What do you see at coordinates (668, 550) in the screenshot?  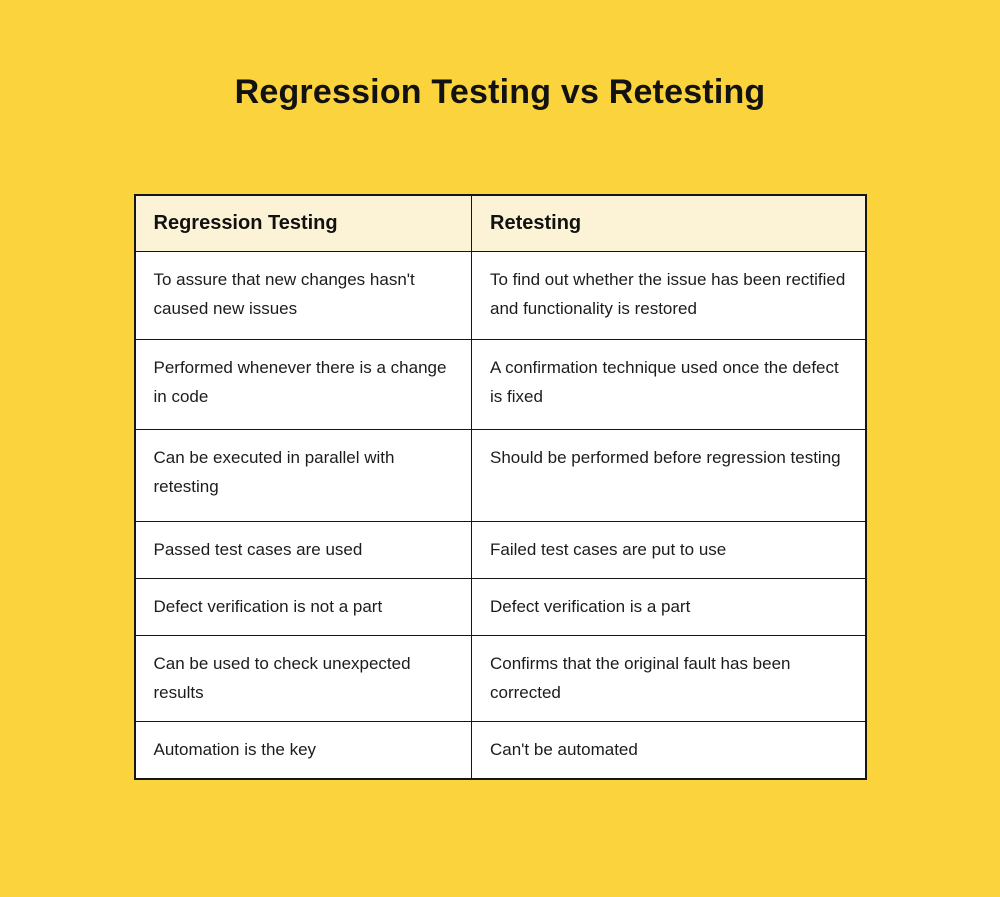 I see `cell-retesting: Failed test cases are put to use` at bounding box center [668, 550].